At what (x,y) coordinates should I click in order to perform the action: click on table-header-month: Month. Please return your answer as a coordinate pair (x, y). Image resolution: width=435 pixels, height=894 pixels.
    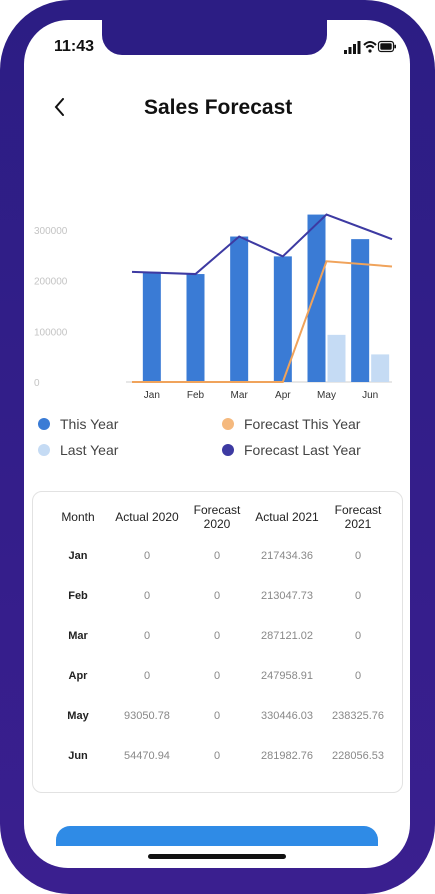
    Looking at the image, I should click on (78, 517).